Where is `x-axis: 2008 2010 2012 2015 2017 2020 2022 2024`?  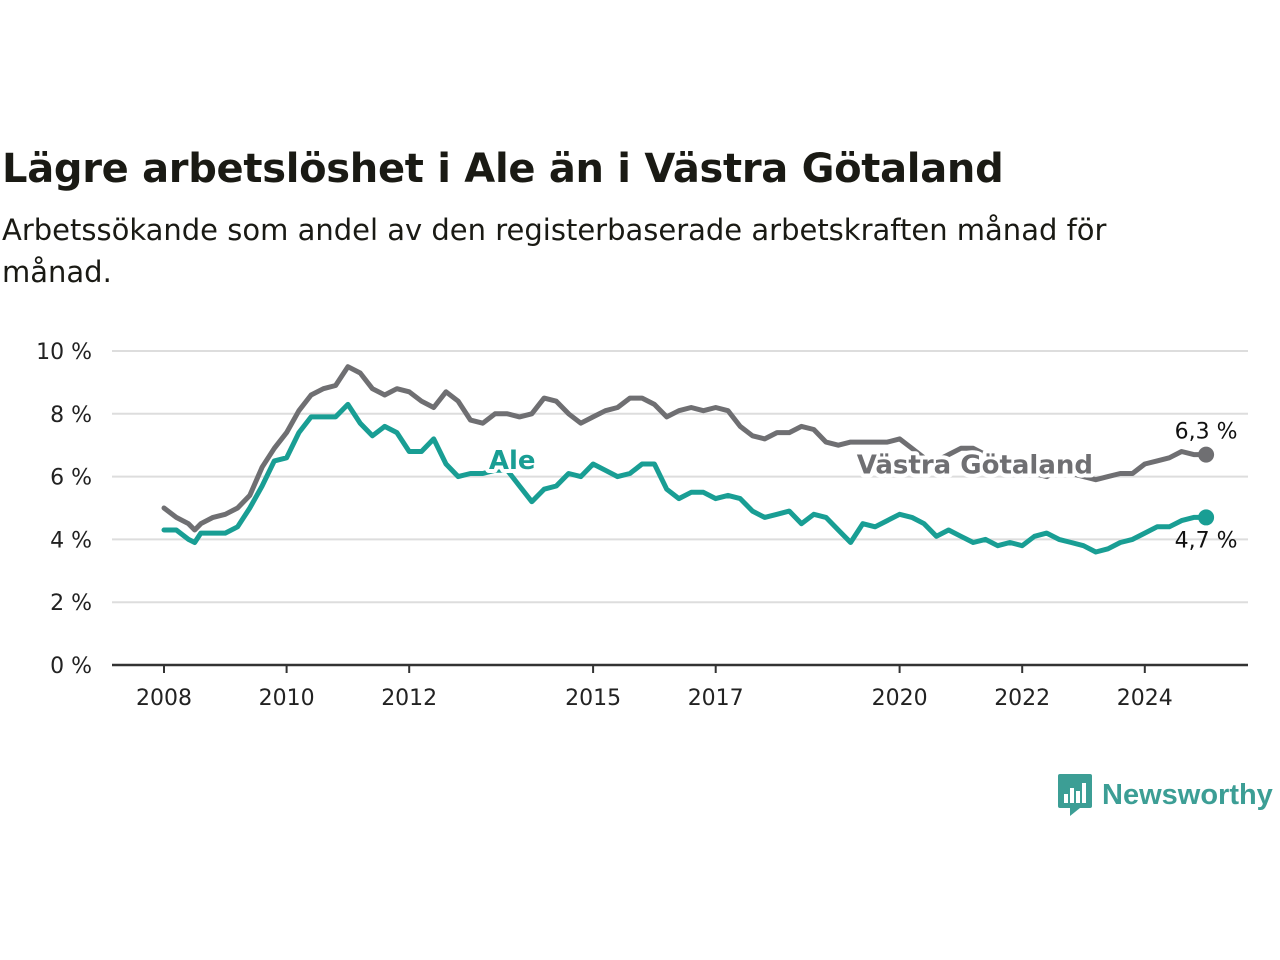
x-axis: 2008 2010 2012 2015 2017 2020 2022 2024 is located at coordinates (680, 687).